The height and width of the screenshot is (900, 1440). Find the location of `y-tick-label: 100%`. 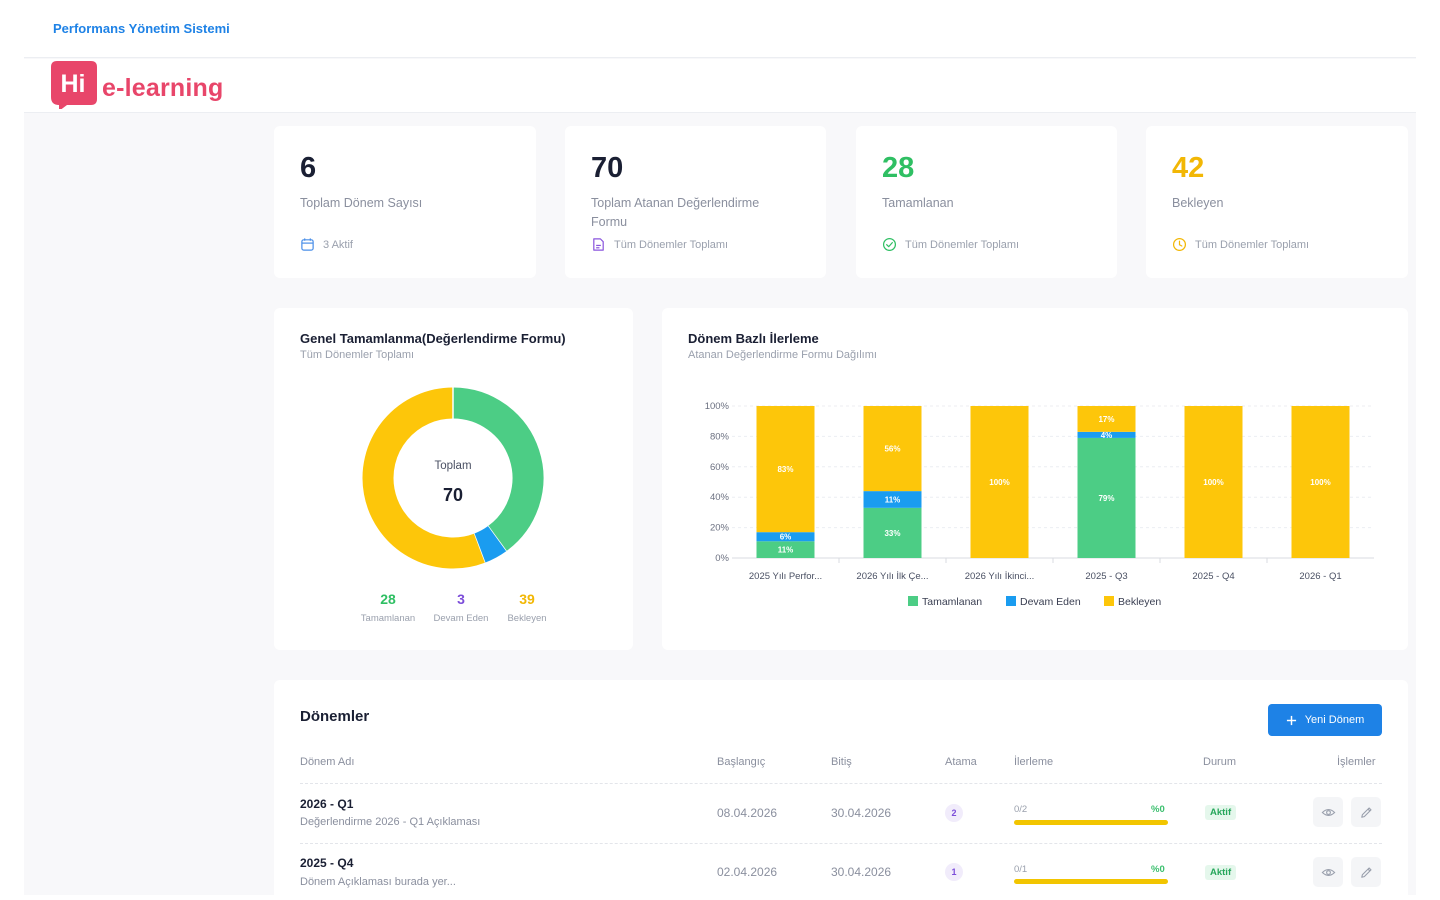

y-tick-label: 100% is located at coordinates (717, 406).